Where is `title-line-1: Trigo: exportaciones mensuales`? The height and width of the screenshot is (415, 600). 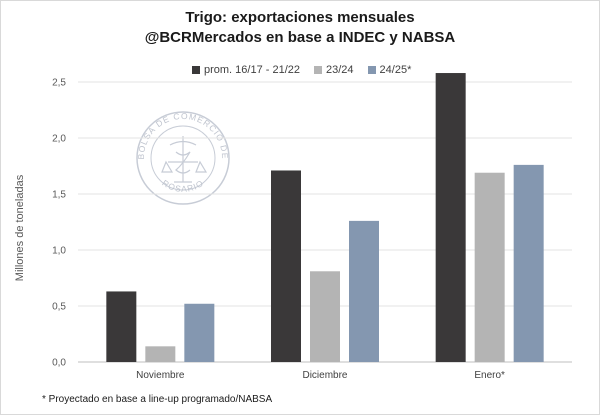 title-line-1: Trigo: exportaciones mensuales is located at coordinates (300, 17).